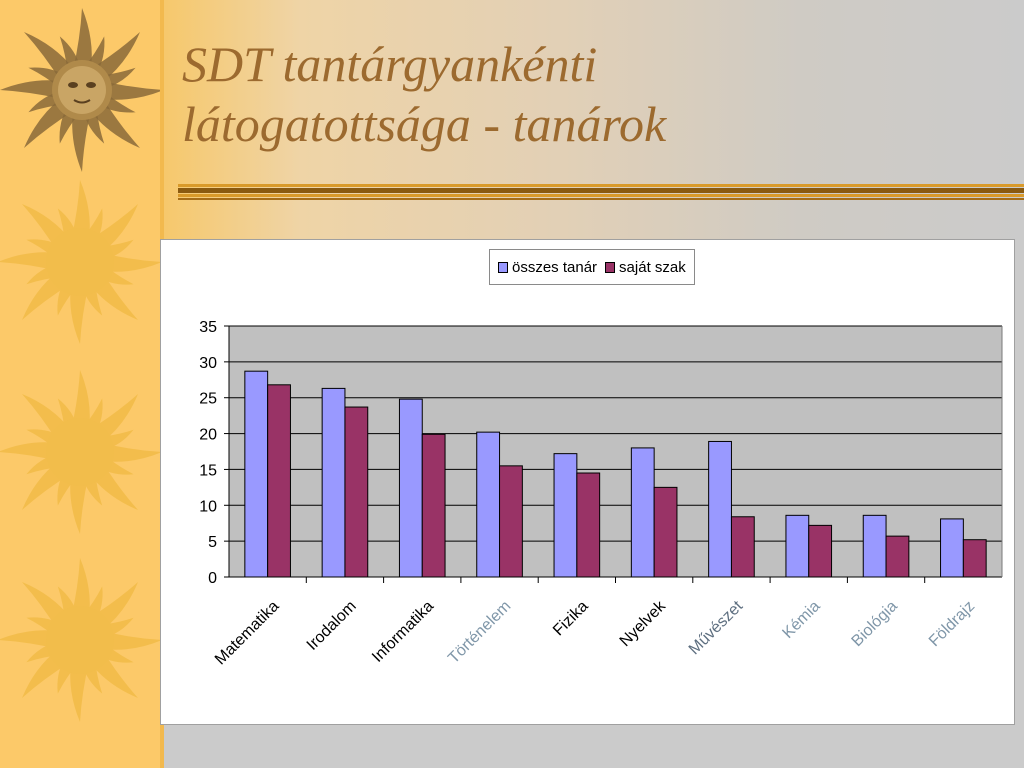 The width and height of the screenshot is (1024, 773). What do you see at coordinates (424, 124) in the screenshot?
I see `slide-title-line-2: látogatottsága - tanárok` at bounding box center [424, 124].